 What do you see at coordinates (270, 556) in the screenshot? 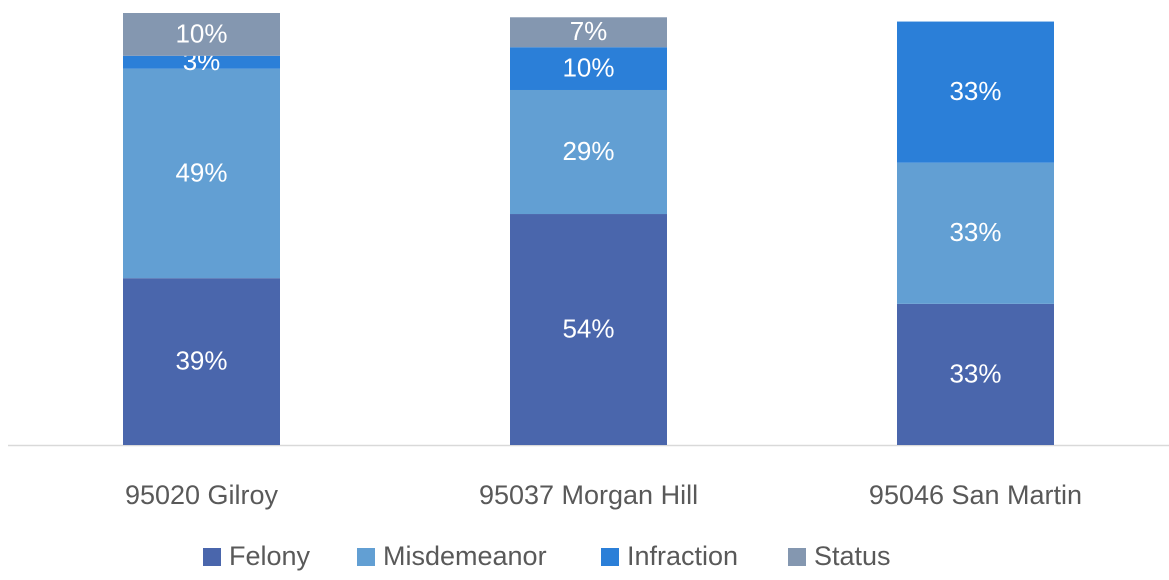
I see `legend-label: Felony` at bounding box center [270, 556].